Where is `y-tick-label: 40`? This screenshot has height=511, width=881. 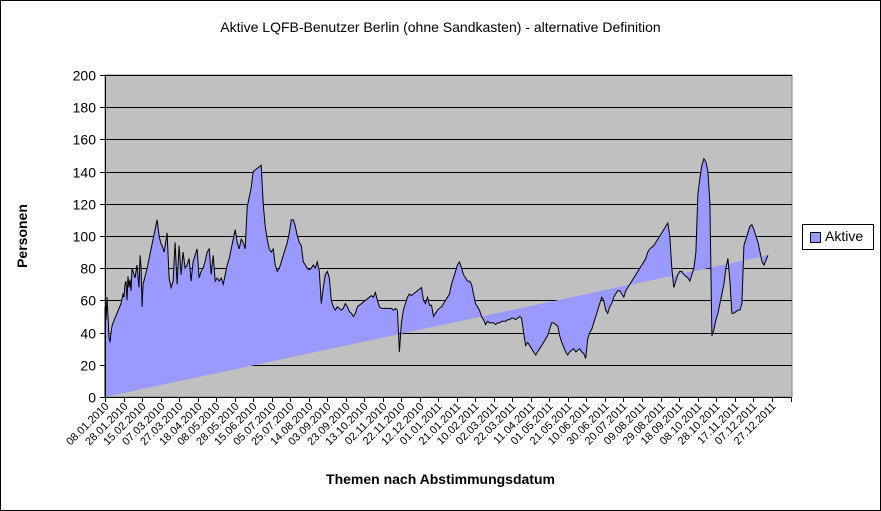
y-tick-label: 40 is located at coordinates (88, 334).